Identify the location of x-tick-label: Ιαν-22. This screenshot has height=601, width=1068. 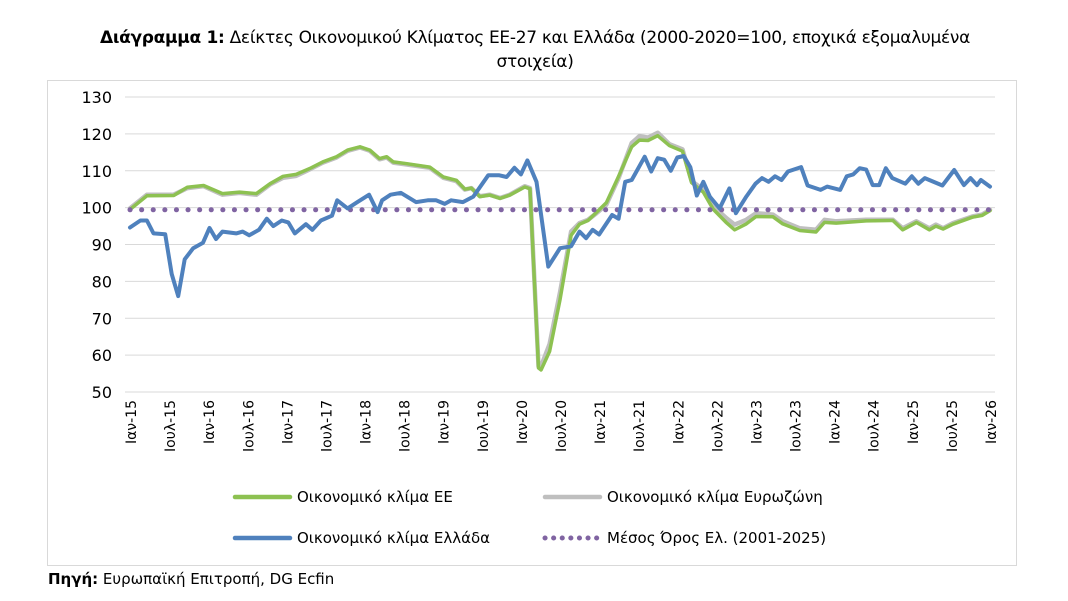
(679, 422).